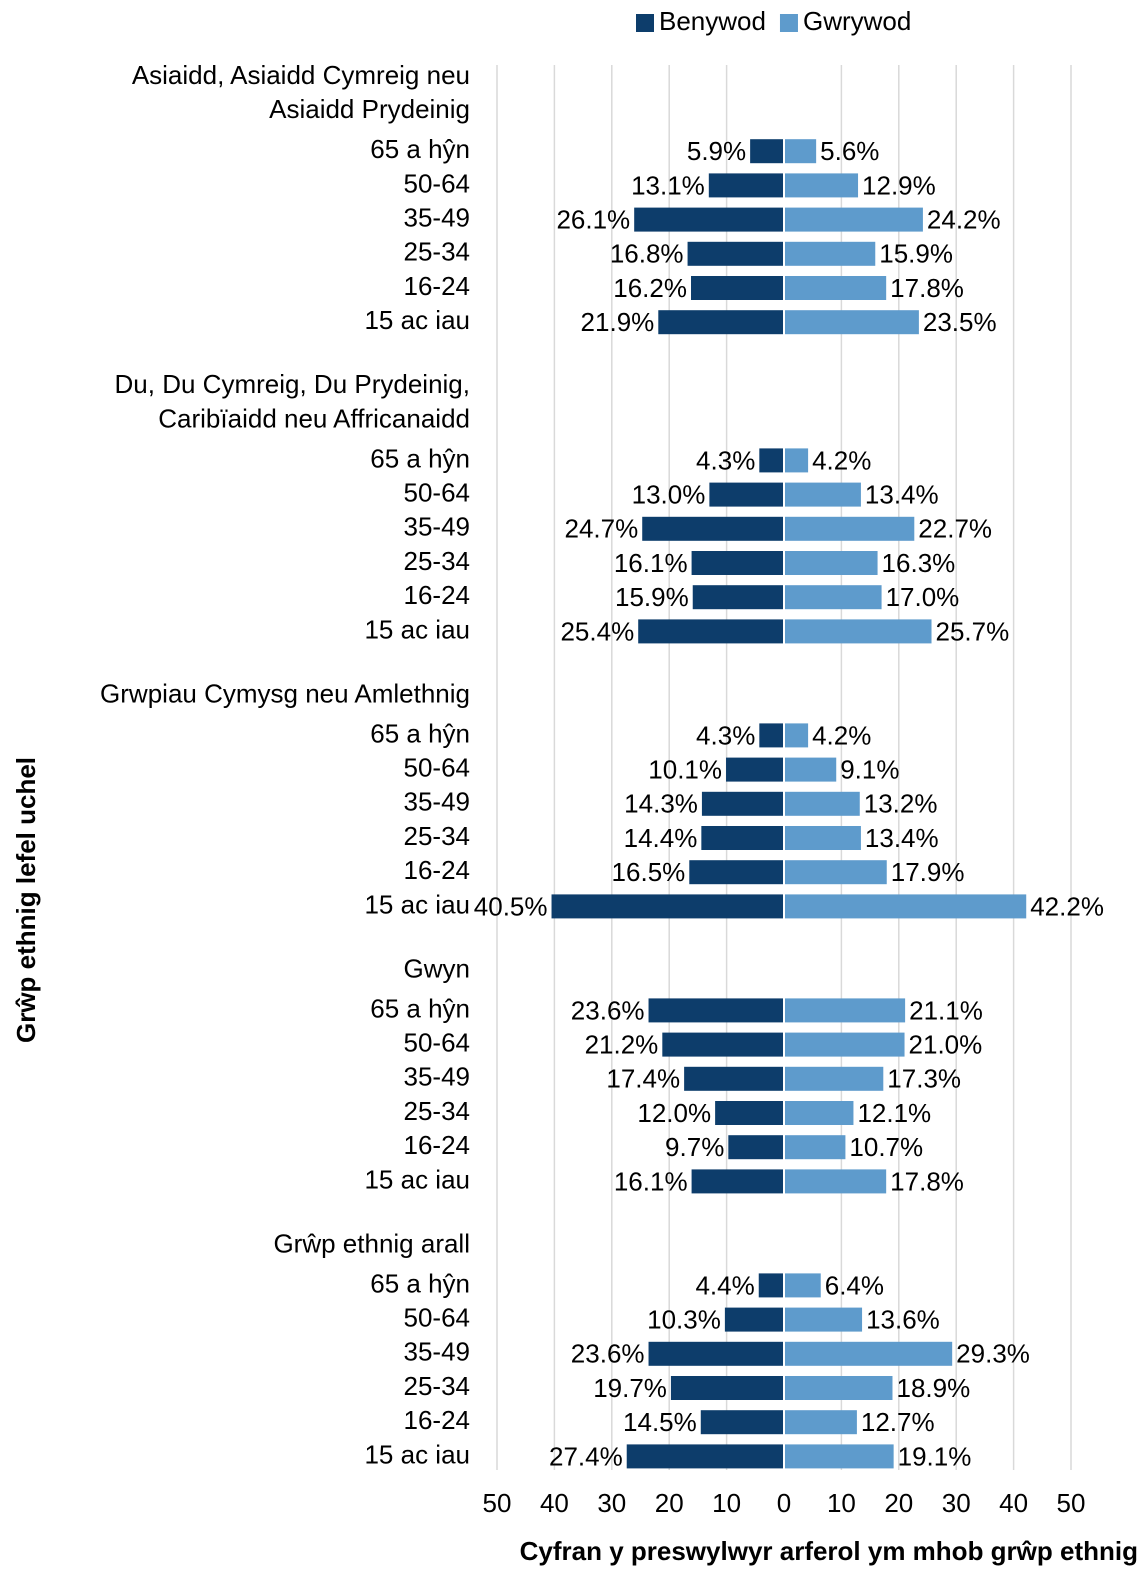  Describe the element at coordinates (661, 838) in the screenshot. I see `value-label: 14.4%` at that location.